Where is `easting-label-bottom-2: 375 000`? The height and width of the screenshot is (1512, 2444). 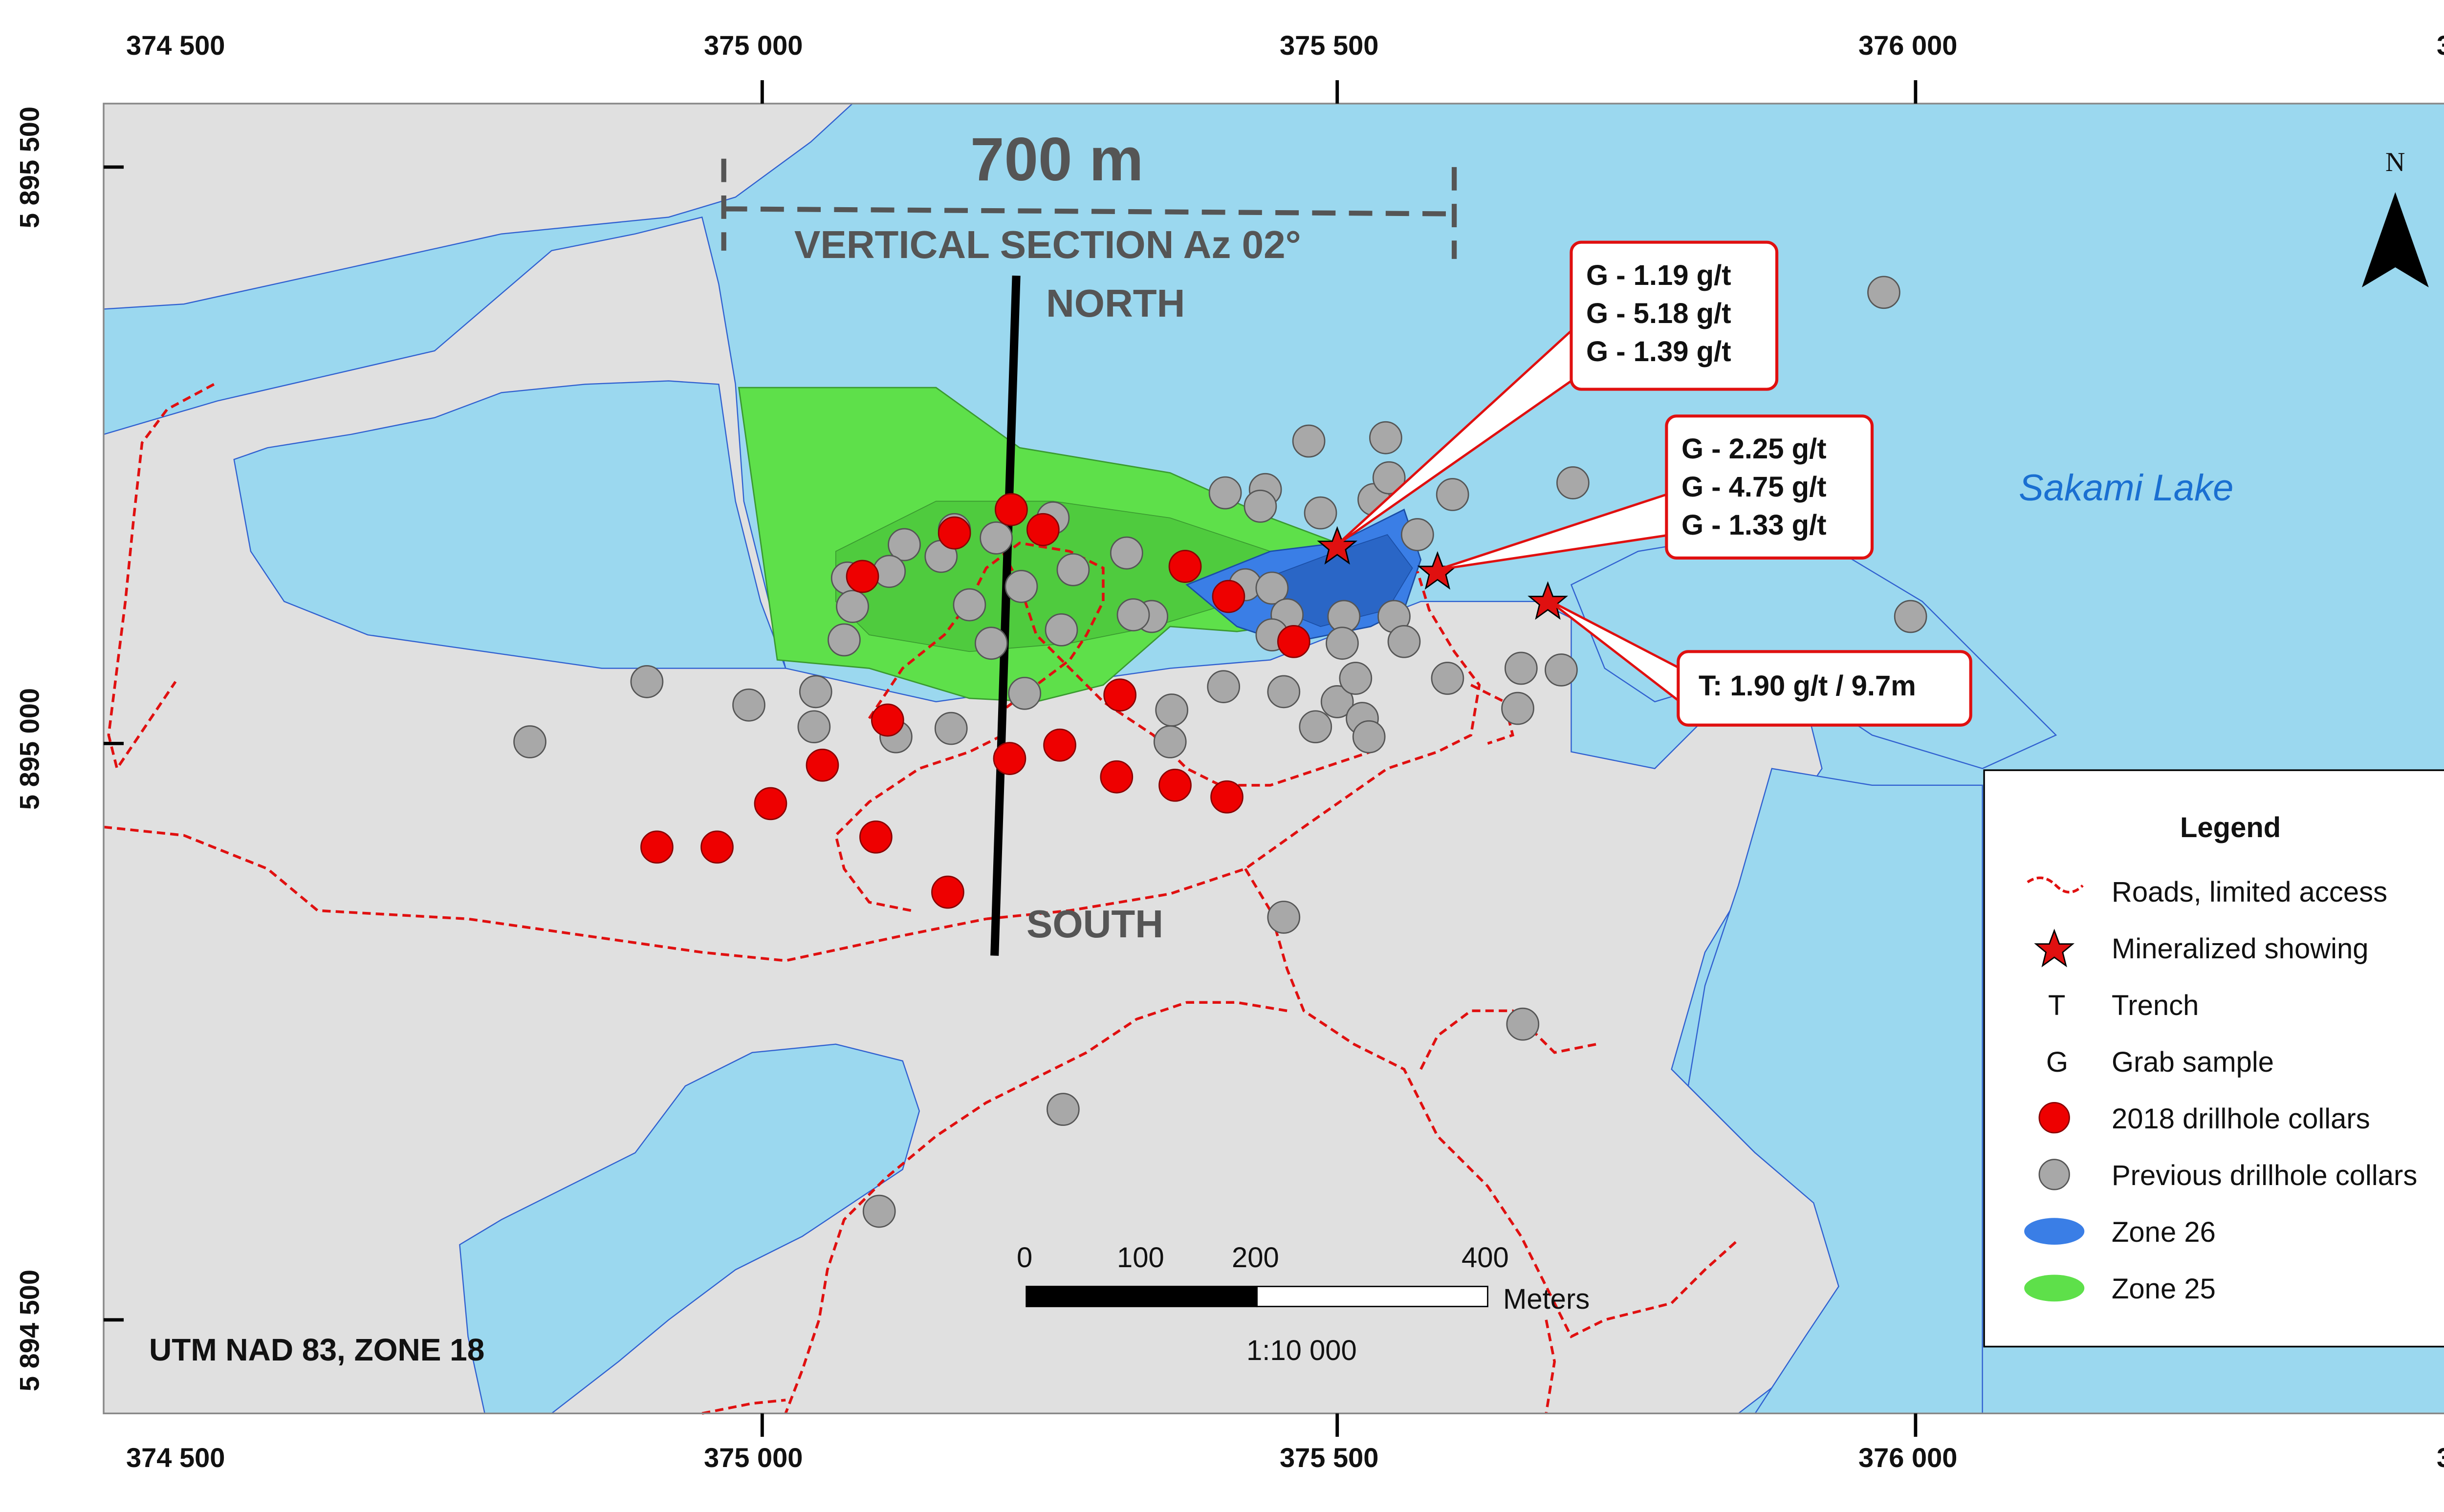 easting-label-bottom-2: 375 000 is located at coordinates (753, 1457).